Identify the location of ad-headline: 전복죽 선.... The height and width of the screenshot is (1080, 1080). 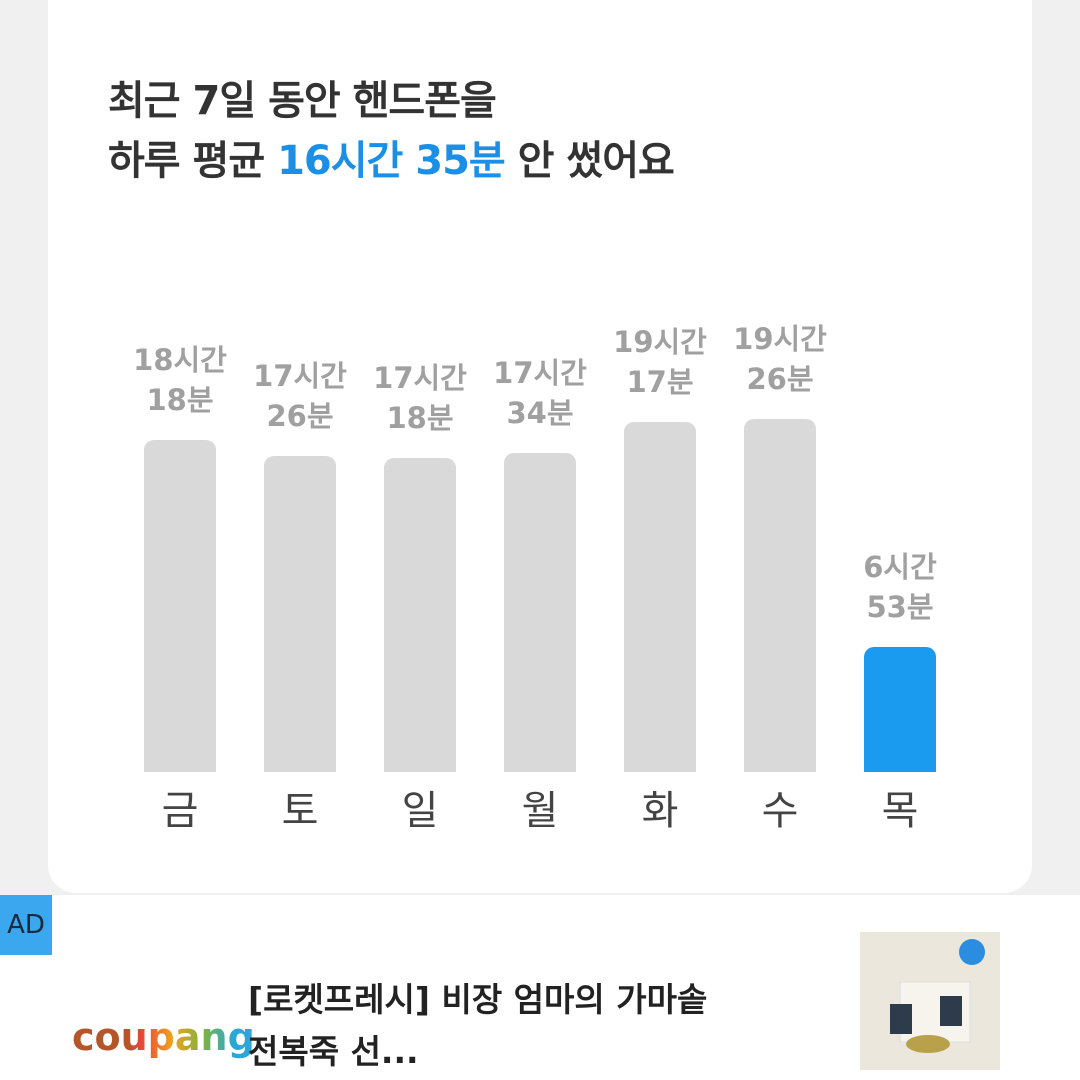
(333, 1051).